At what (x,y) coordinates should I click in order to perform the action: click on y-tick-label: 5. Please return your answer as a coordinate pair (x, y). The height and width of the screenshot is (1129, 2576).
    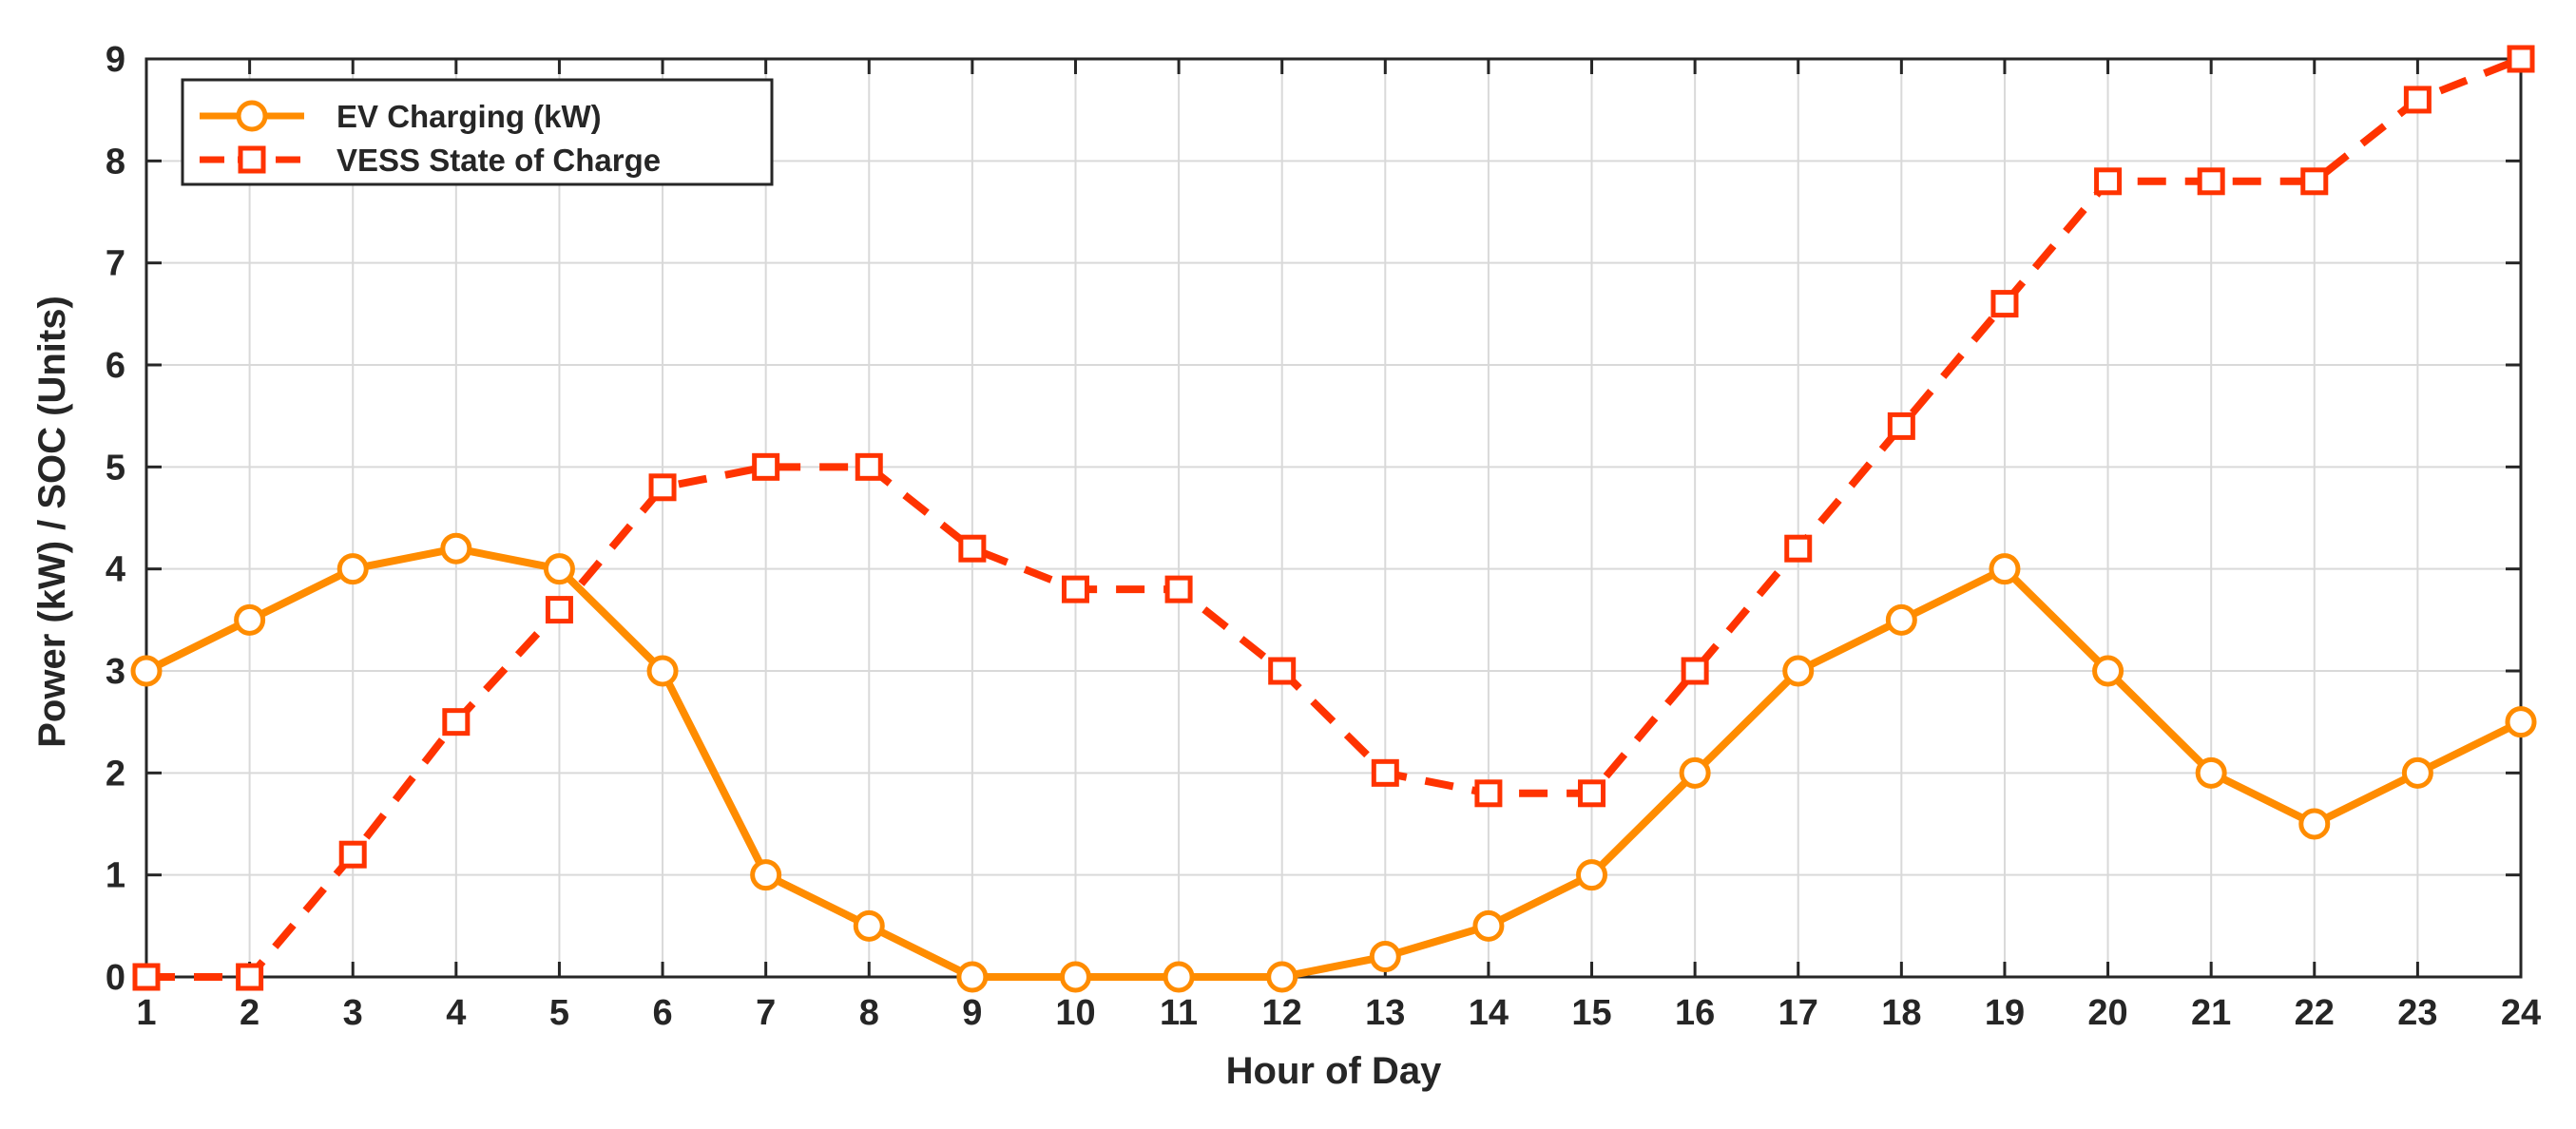
    Looking at the image, I should click on (115, 468).